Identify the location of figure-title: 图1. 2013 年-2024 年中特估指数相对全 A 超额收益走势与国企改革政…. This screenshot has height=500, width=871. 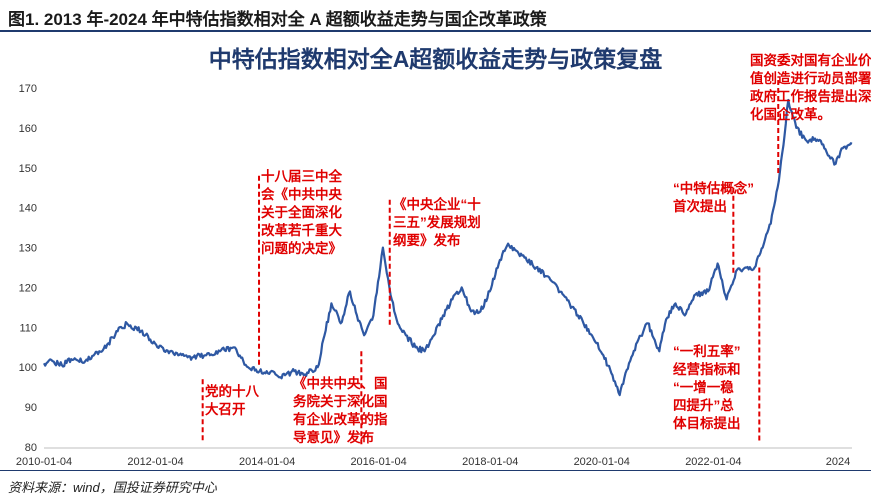
(277, 19).